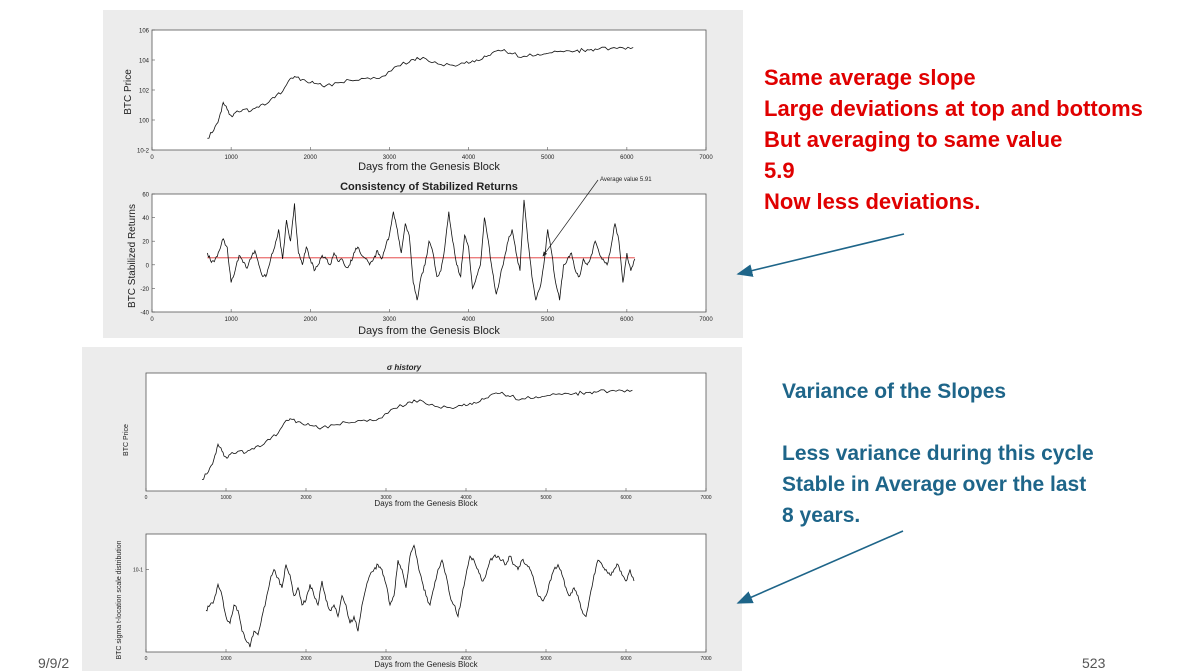  I want to click on annotation-line: Same average slope, so click(870, 77).